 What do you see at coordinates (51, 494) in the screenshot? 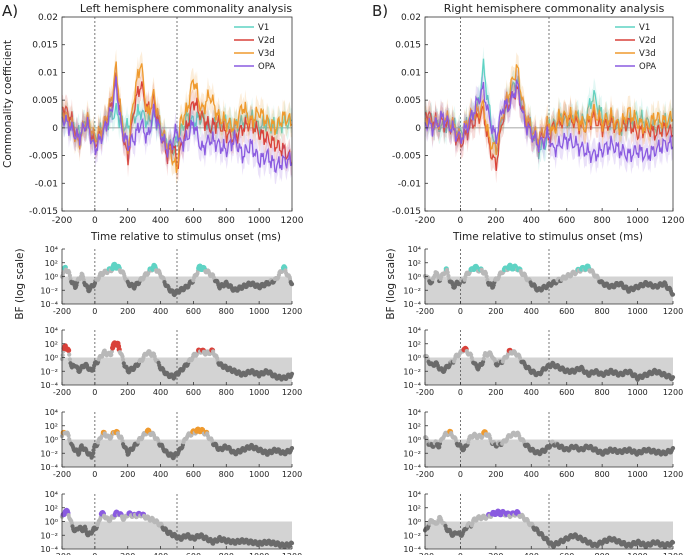
I see `bf-left-OPA-ytick-label-4: 10⁴` at bounding box center [51, 494].